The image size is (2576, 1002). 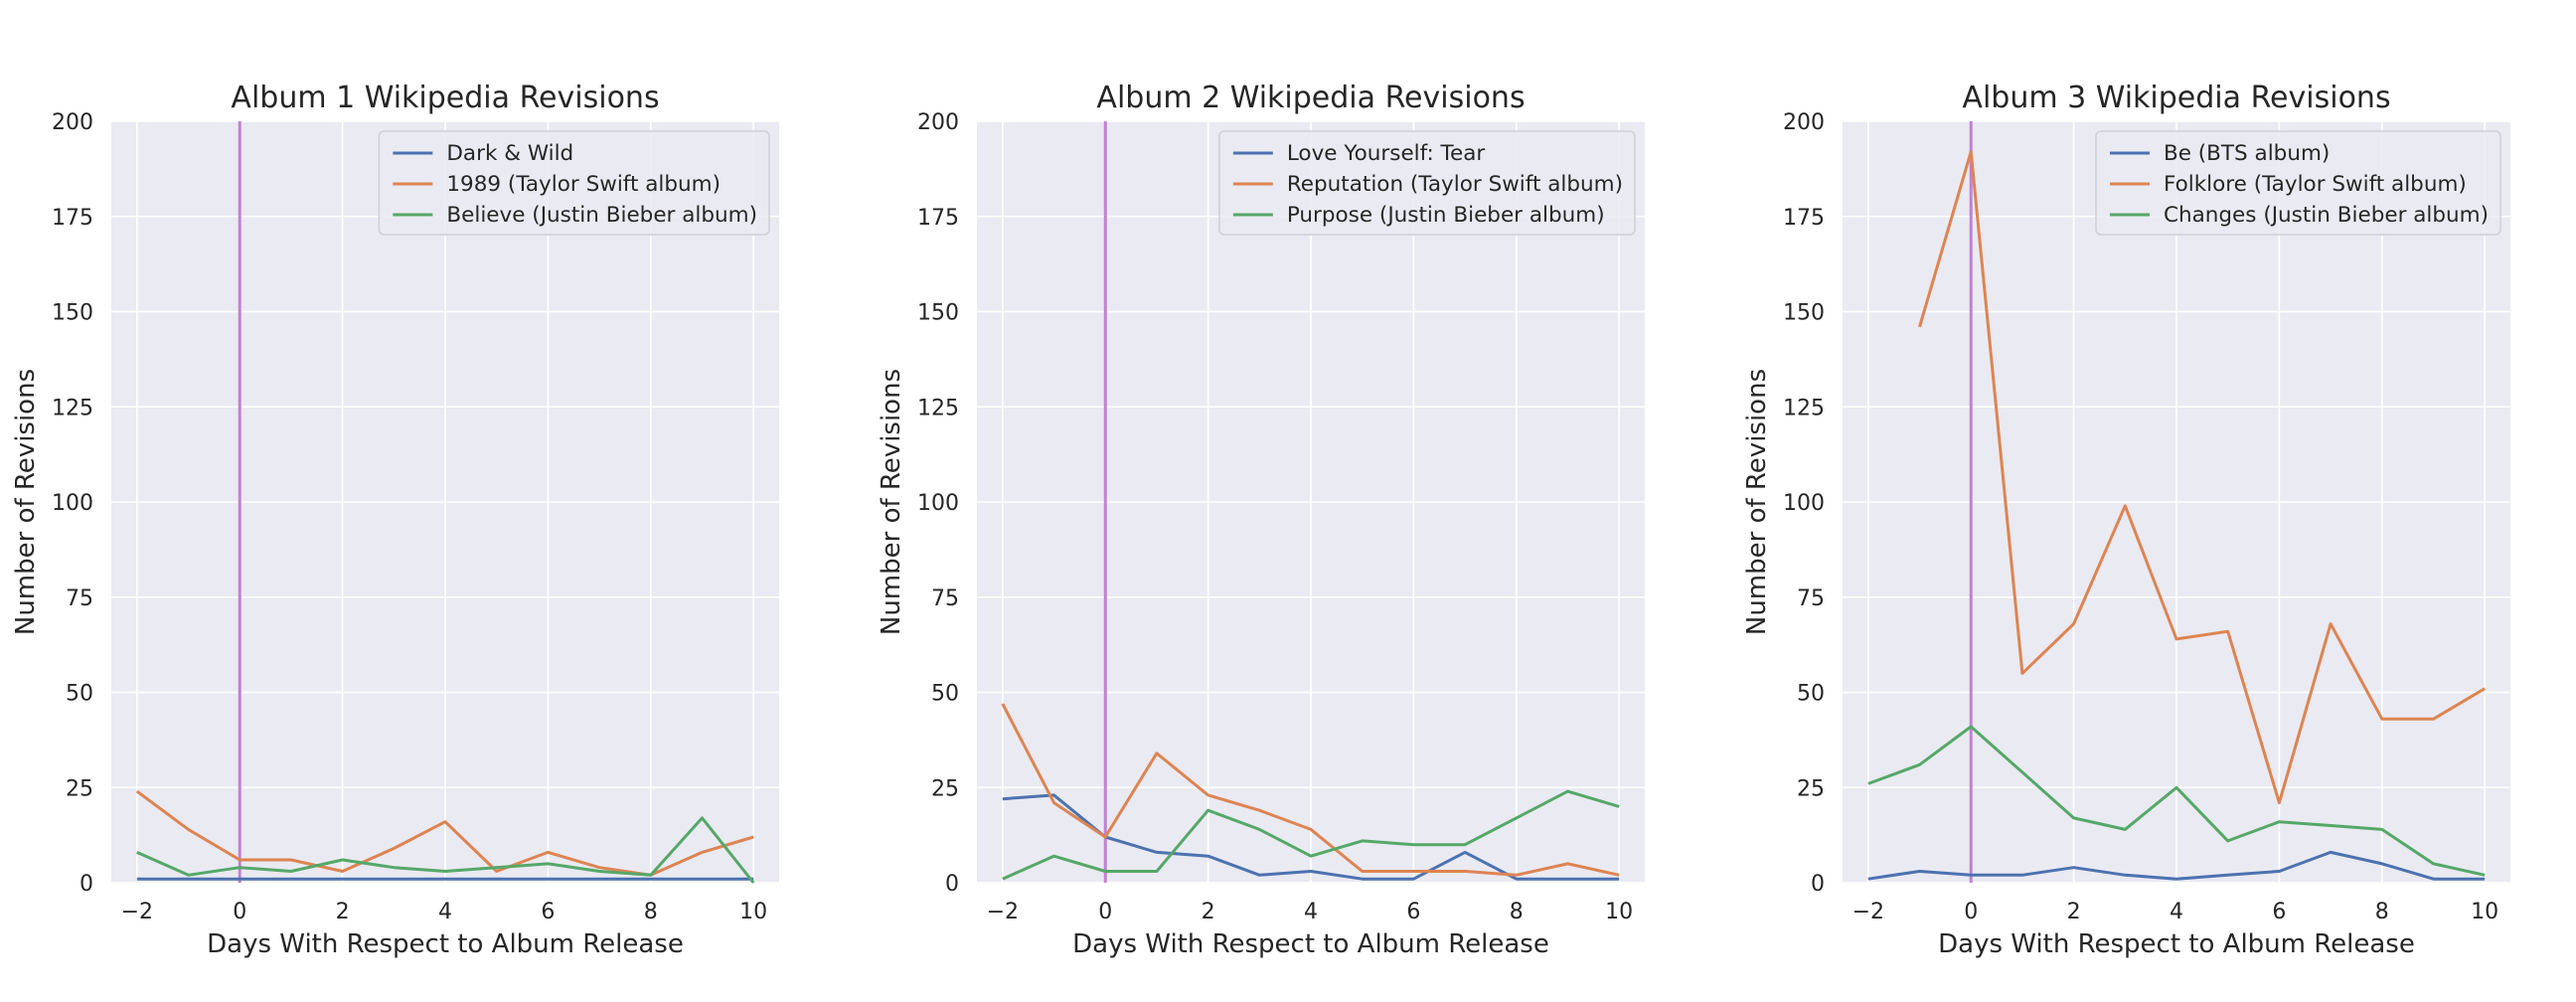 What do you see at coordinates (2315, 184) in the screenshot?
I see `legend-entry: Folklore (Taylor Swift album)` at bounding box center [2315, 184].